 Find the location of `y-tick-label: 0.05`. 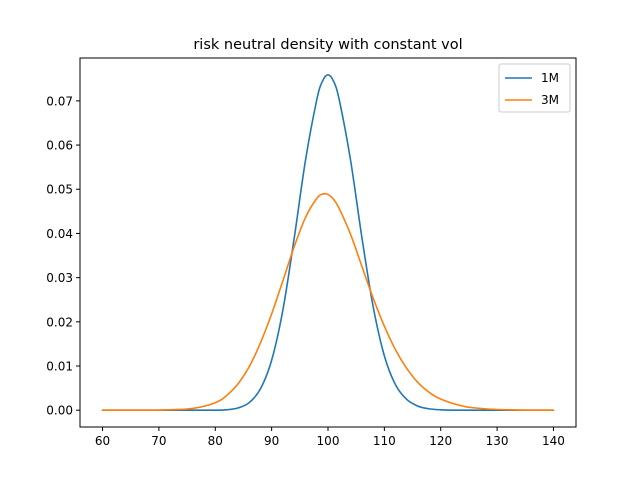

y-tick-label: 0.05 is located at coordinates (59, 190).